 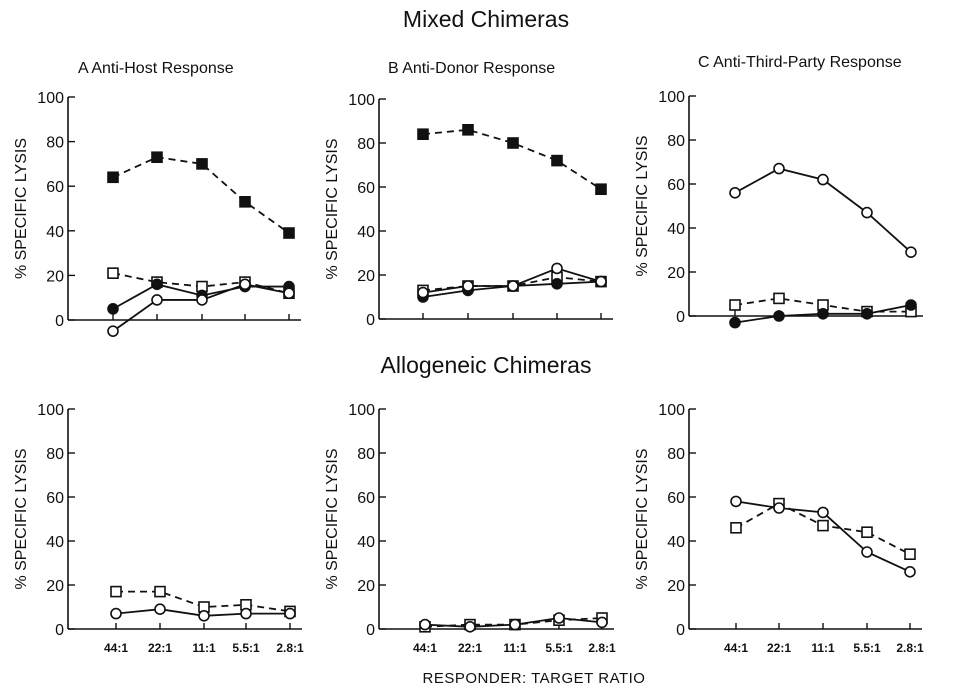 I want to click on x-tick-label: 22:1, so click(x=470, y=648).